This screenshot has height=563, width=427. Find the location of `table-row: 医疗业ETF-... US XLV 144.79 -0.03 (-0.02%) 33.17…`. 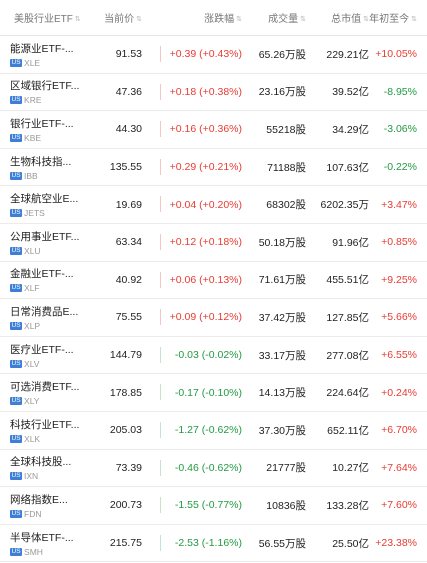

table-row: 医疗业ETF-... US XLV 144.79 -0.03 (-0.02%) 33.17… is located at coordinates (213, 356).